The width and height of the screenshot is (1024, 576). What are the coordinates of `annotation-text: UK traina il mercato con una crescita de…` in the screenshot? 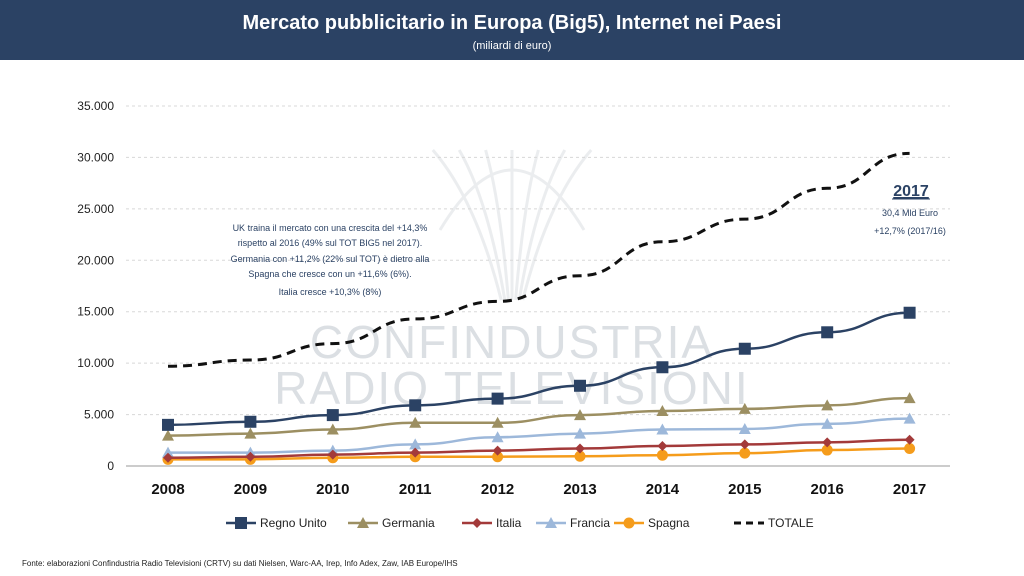 It's located at (330, 228).